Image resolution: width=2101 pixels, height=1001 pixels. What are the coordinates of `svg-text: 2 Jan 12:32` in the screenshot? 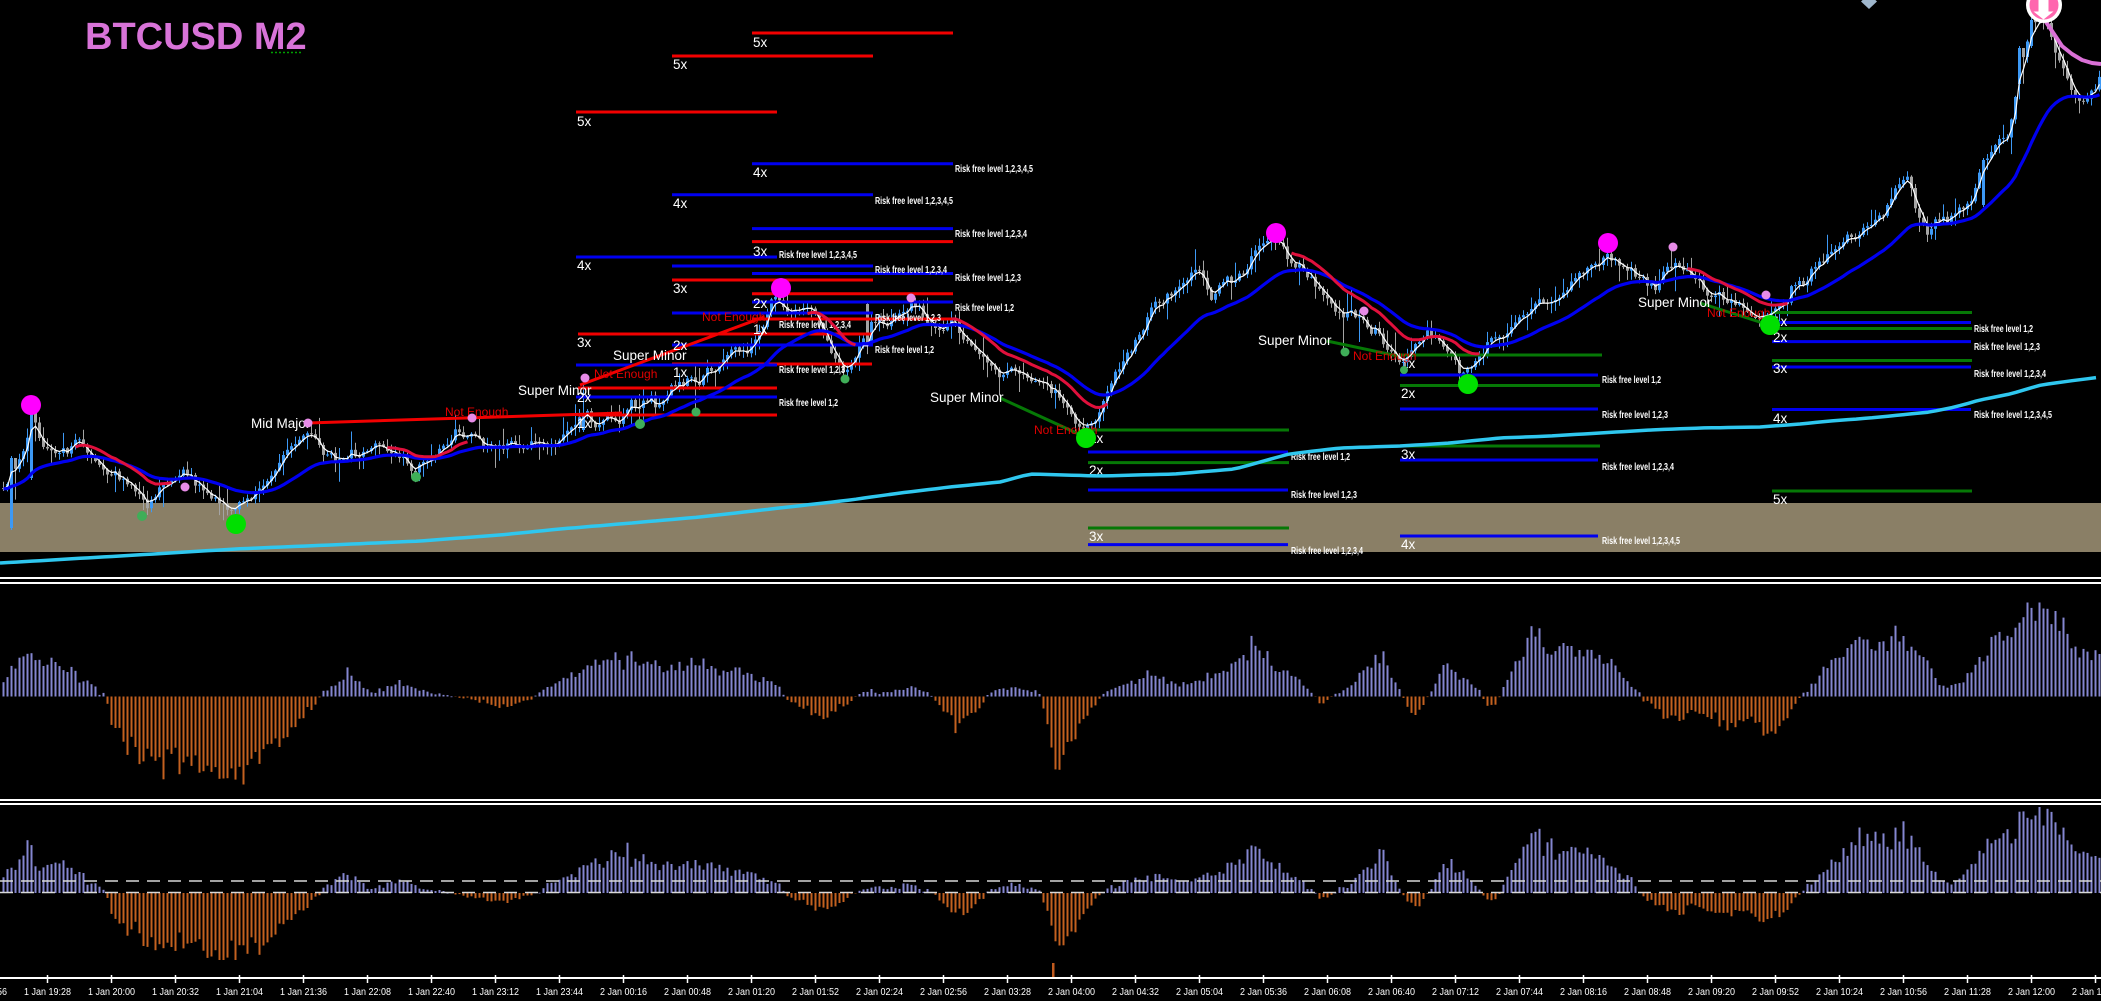 It's located at (2086, 992).